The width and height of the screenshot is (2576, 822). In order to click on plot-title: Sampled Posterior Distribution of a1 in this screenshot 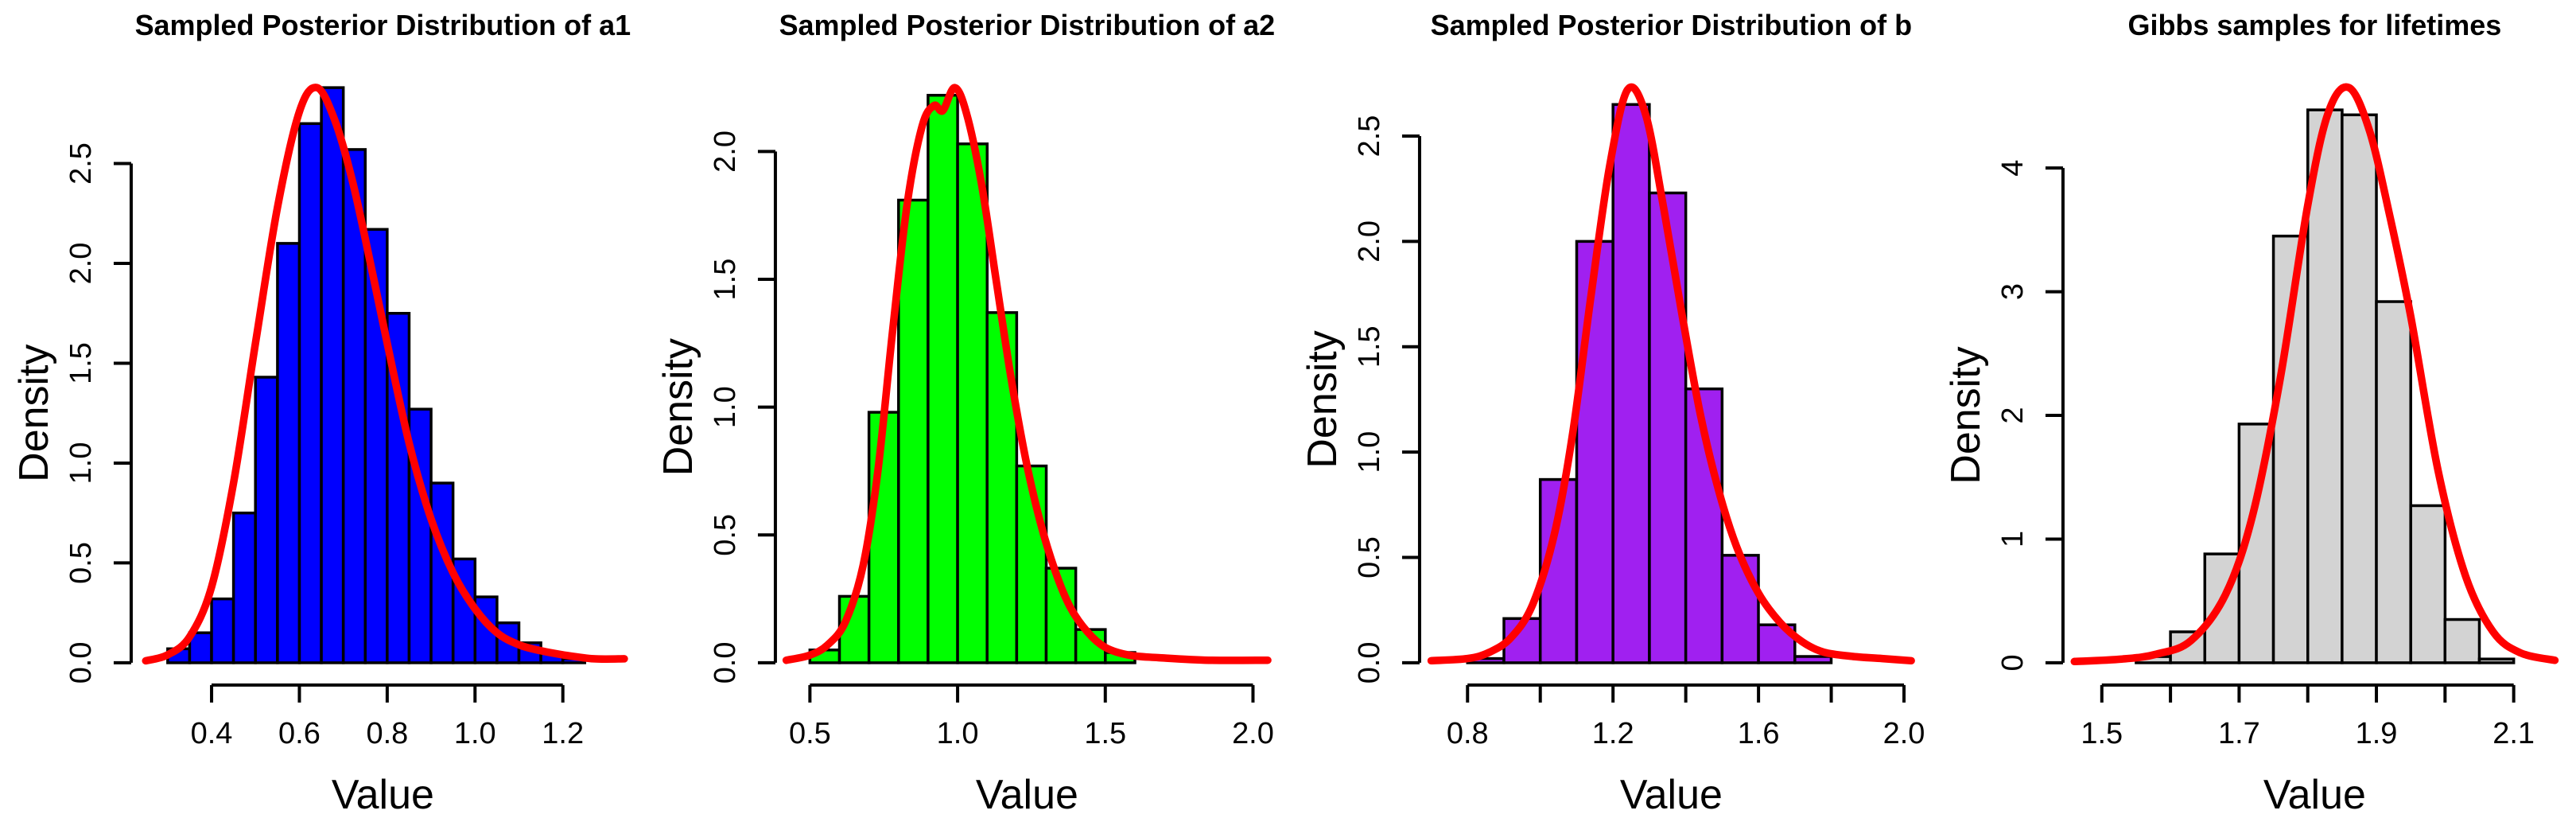, I will do `click(383, 25)`.